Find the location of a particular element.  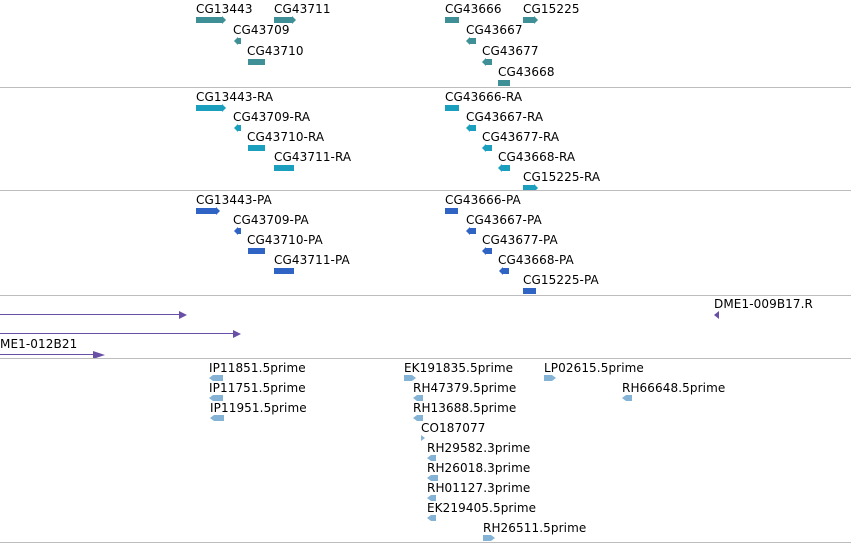

transcript-label: CG13443-RA is located at coordinates (235, 97).